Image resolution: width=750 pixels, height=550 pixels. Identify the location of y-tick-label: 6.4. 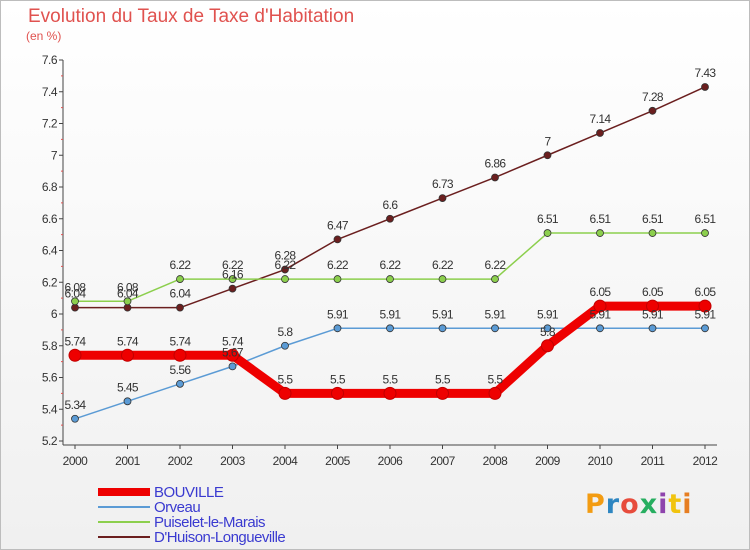
(50, 251).